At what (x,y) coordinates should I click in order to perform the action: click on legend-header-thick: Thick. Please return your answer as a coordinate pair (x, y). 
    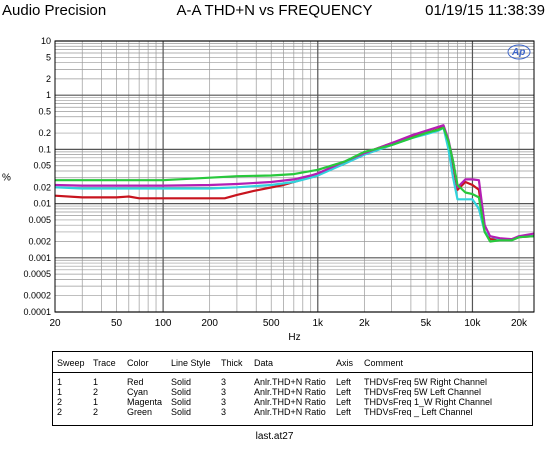
    Looking at the image, I should click on (232, 363).